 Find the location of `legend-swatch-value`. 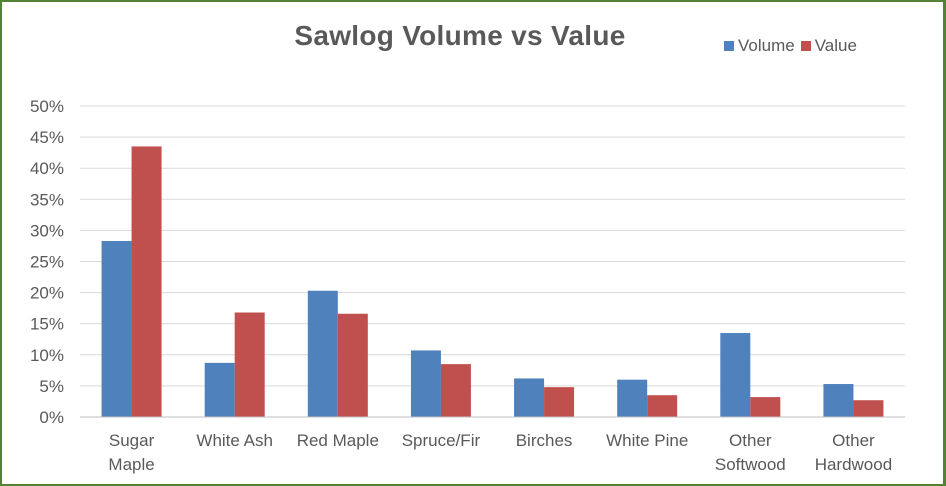

legend-swatch-value is located at coordinates (805, 46).